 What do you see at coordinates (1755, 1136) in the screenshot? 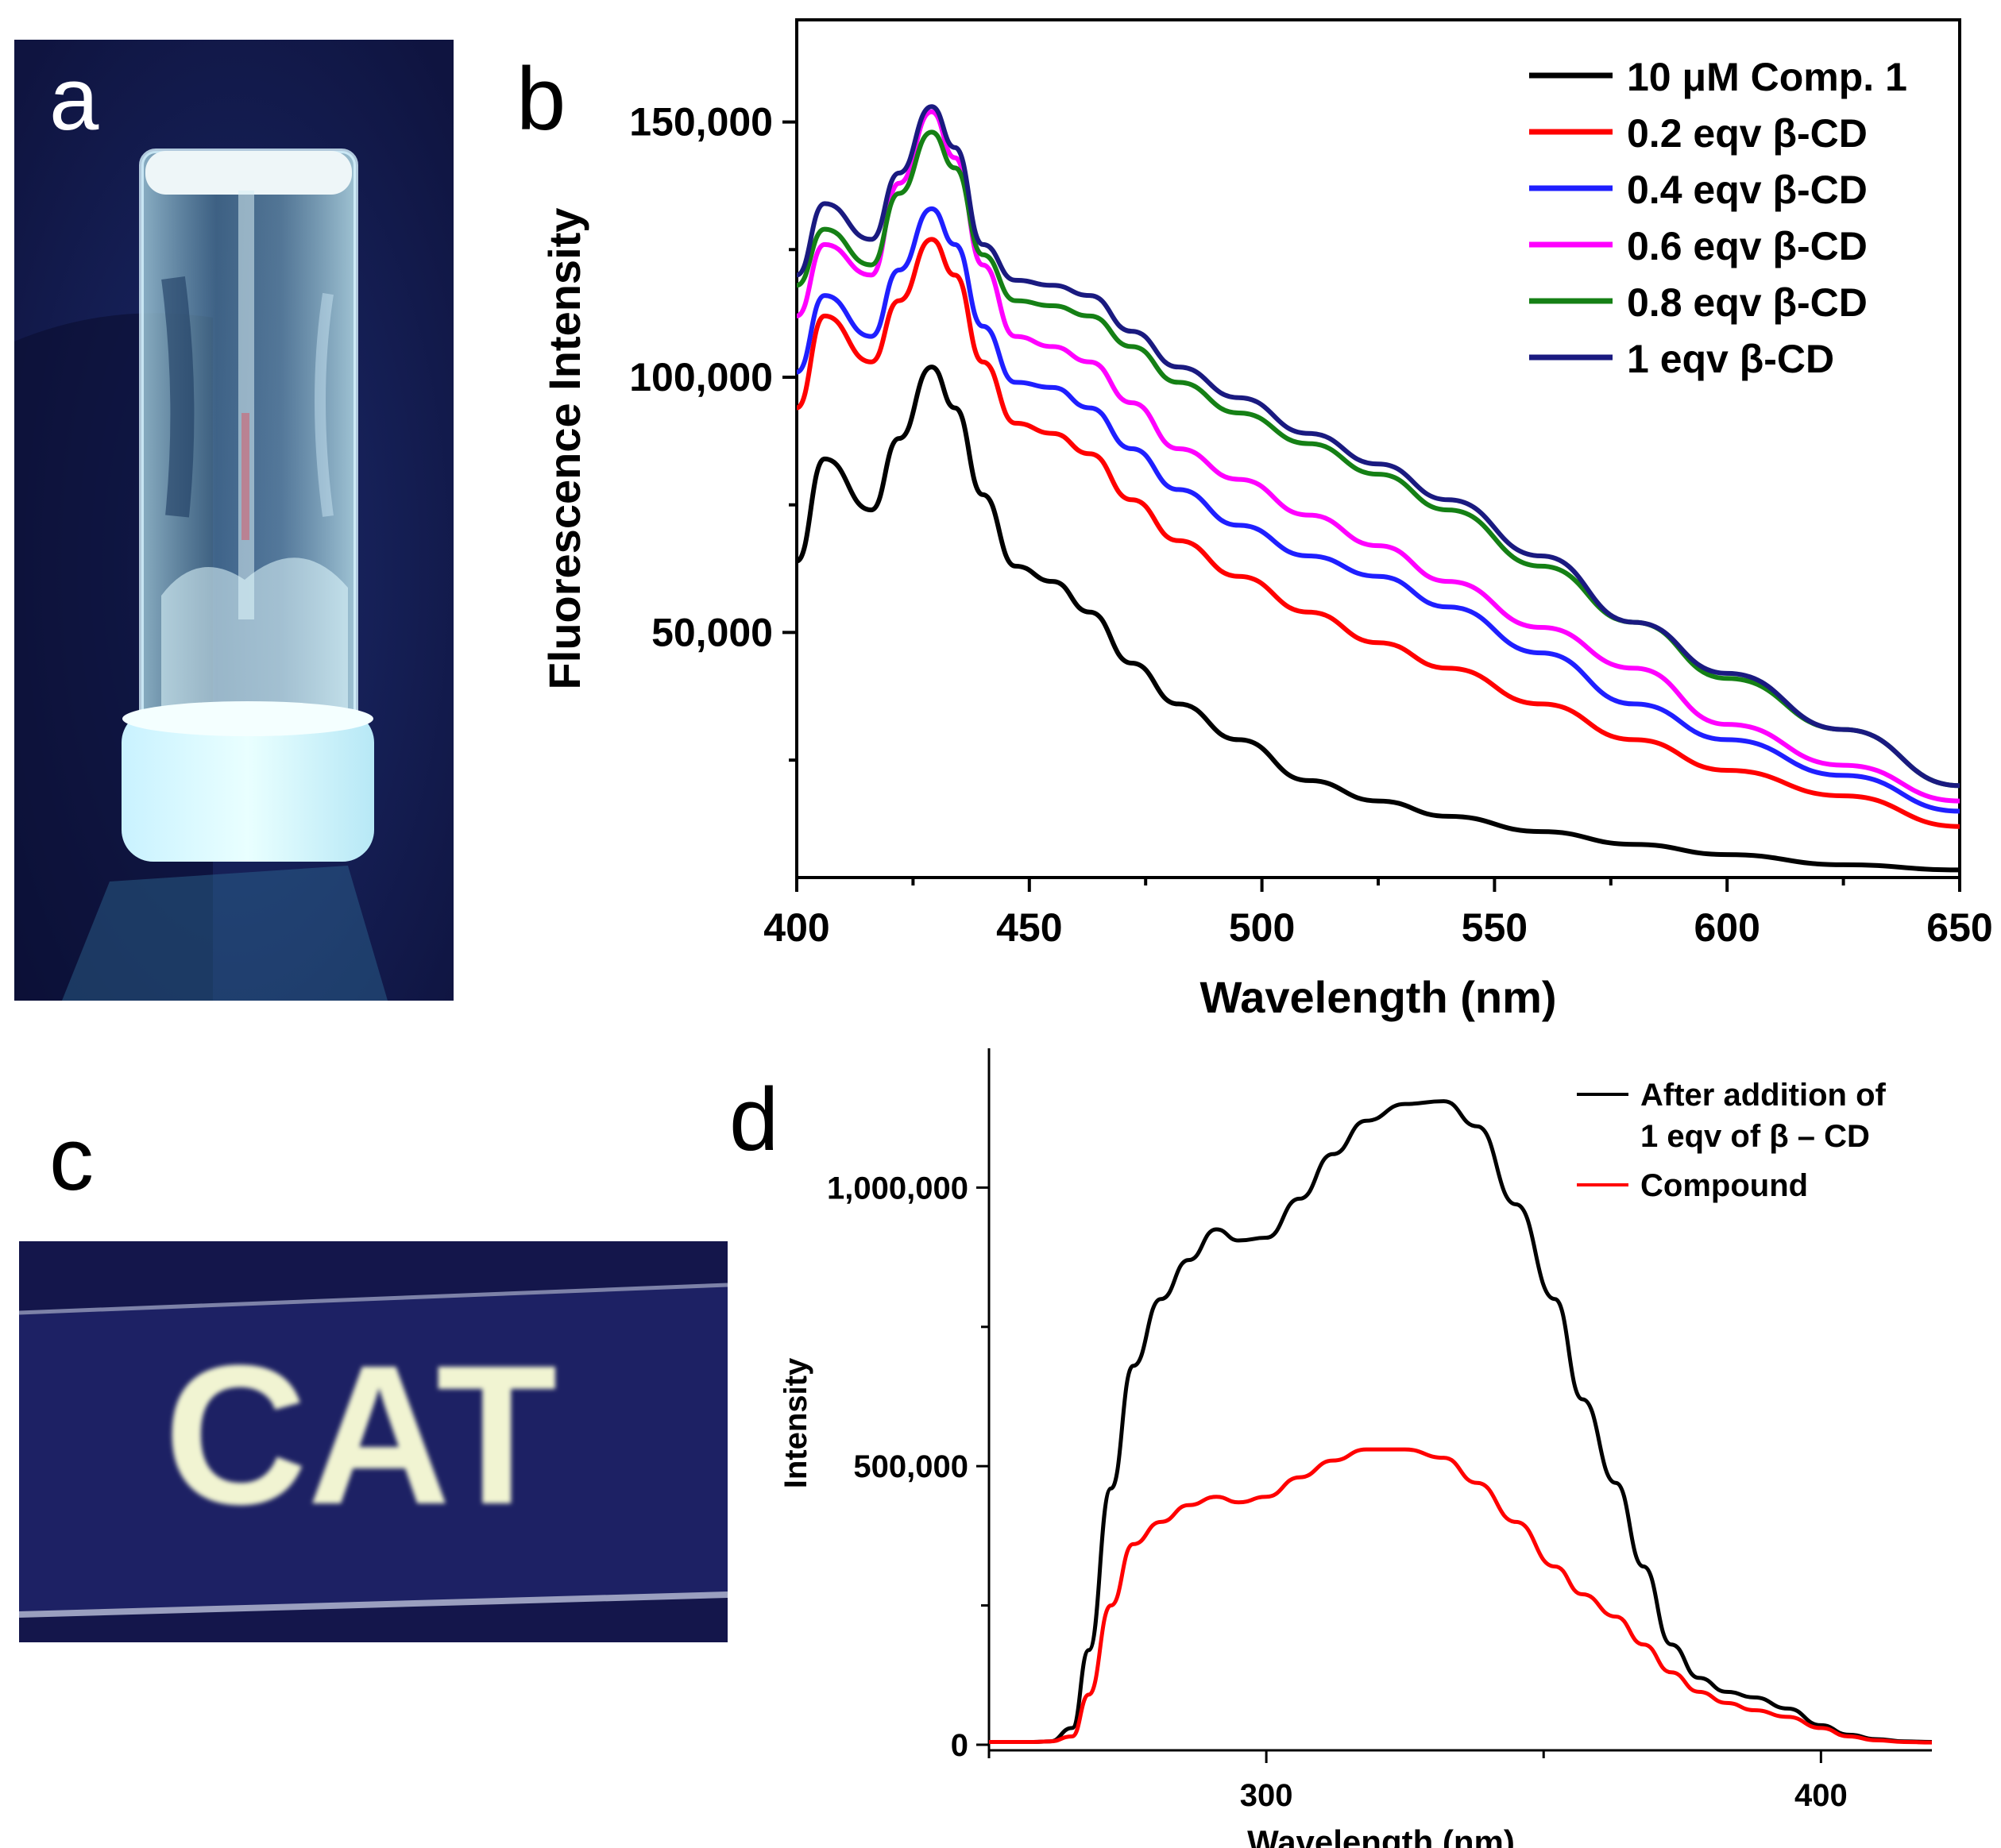
I see `legend-label-d-0-line: 1 eqv of β – CD` at bounding box center [1755, 1136].